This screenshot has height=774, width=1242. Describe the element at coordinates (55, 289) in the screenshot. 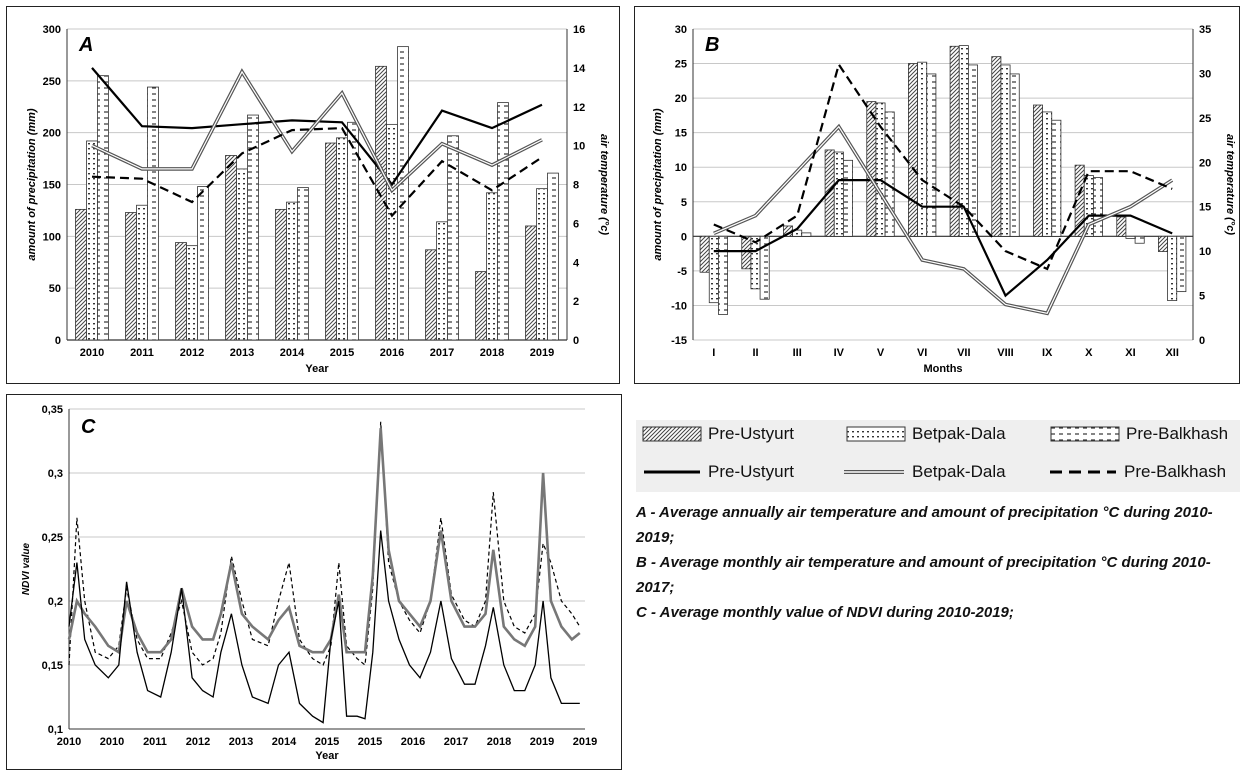

I see `y-tick-label: 50` at that location.